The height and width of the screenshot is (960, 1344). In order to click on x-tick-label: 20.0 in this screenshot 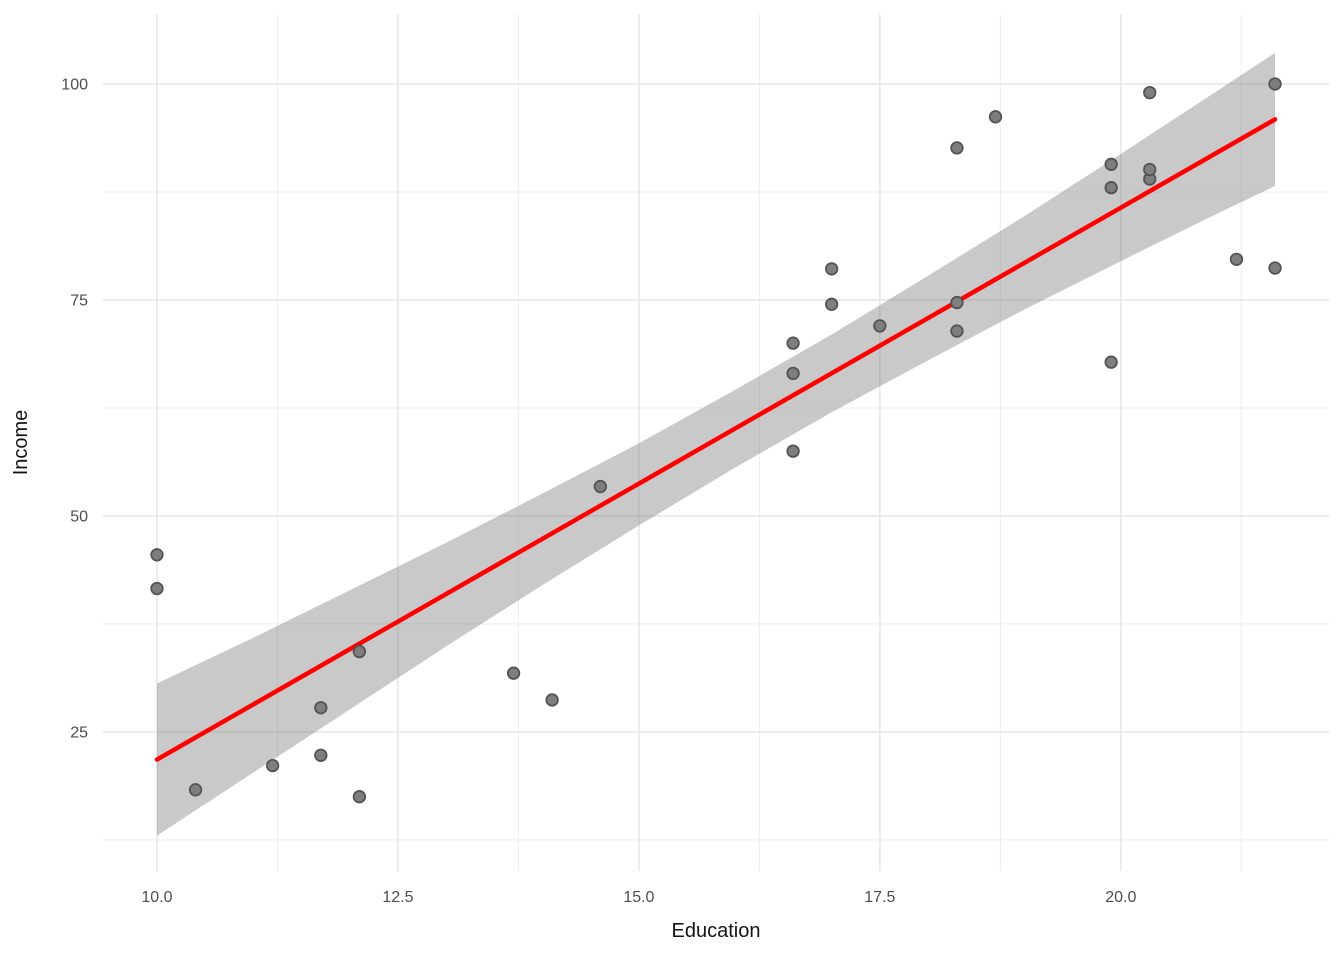, I will do `click(1120, 897)`.